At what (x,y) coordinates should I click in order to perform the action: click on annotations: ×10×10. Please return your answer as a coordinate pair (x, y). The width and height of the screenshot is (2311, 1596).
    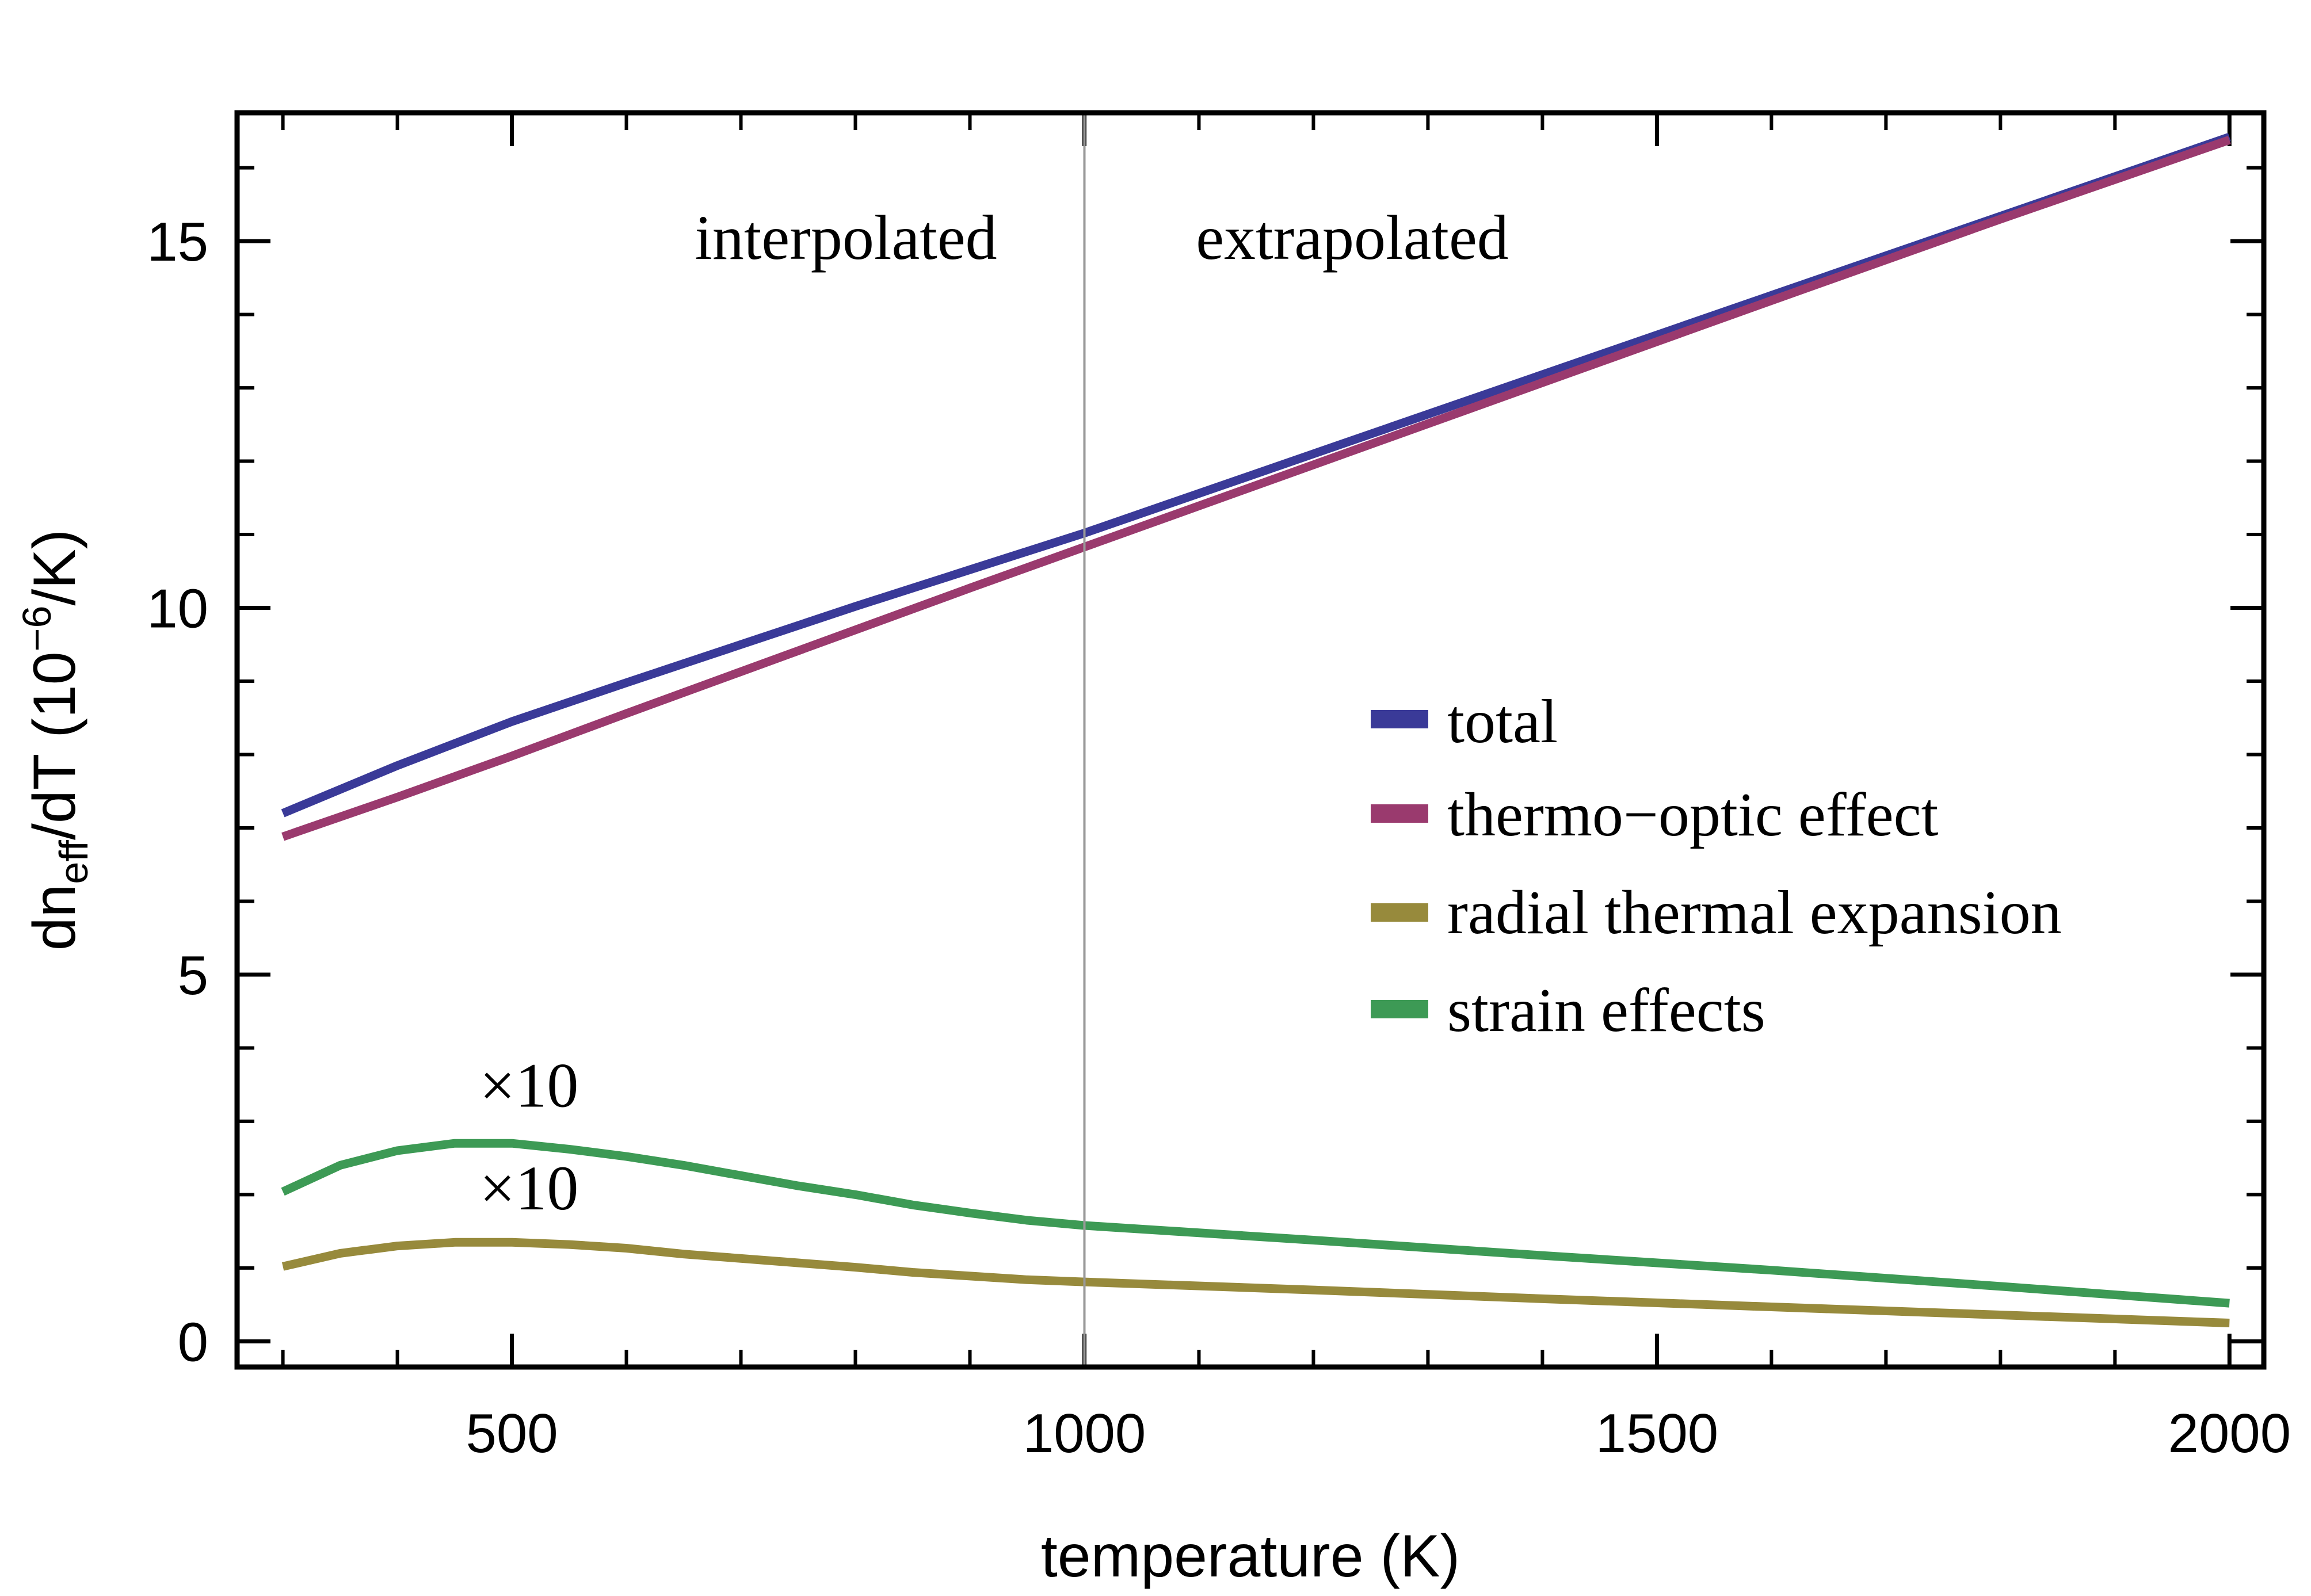
    Looking at the image, I should click on (528, 1136).